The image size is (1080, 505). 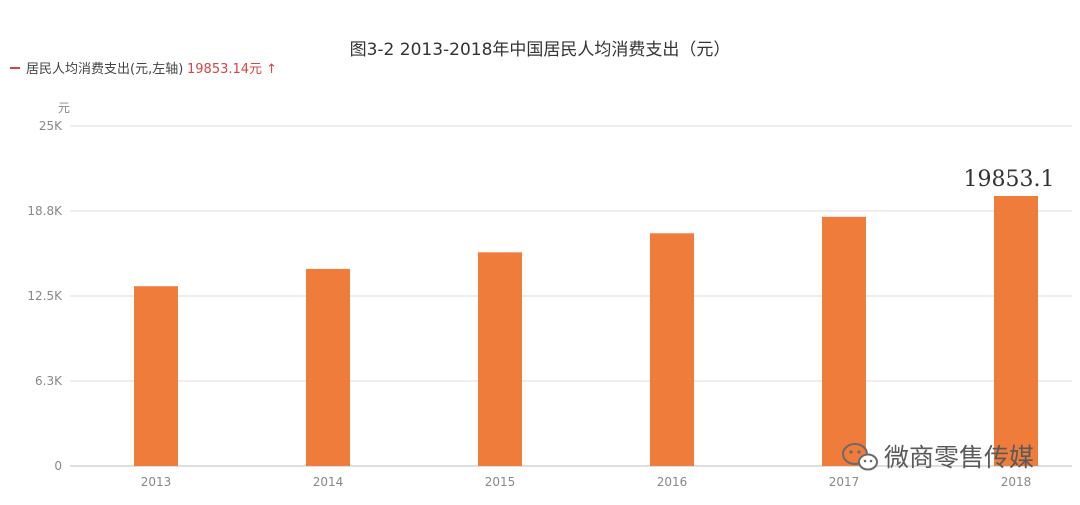 I want to click on chart-title: 图3-2 2013-2018年中国居民人均消费支出（元）, so click(x=540, y=50).